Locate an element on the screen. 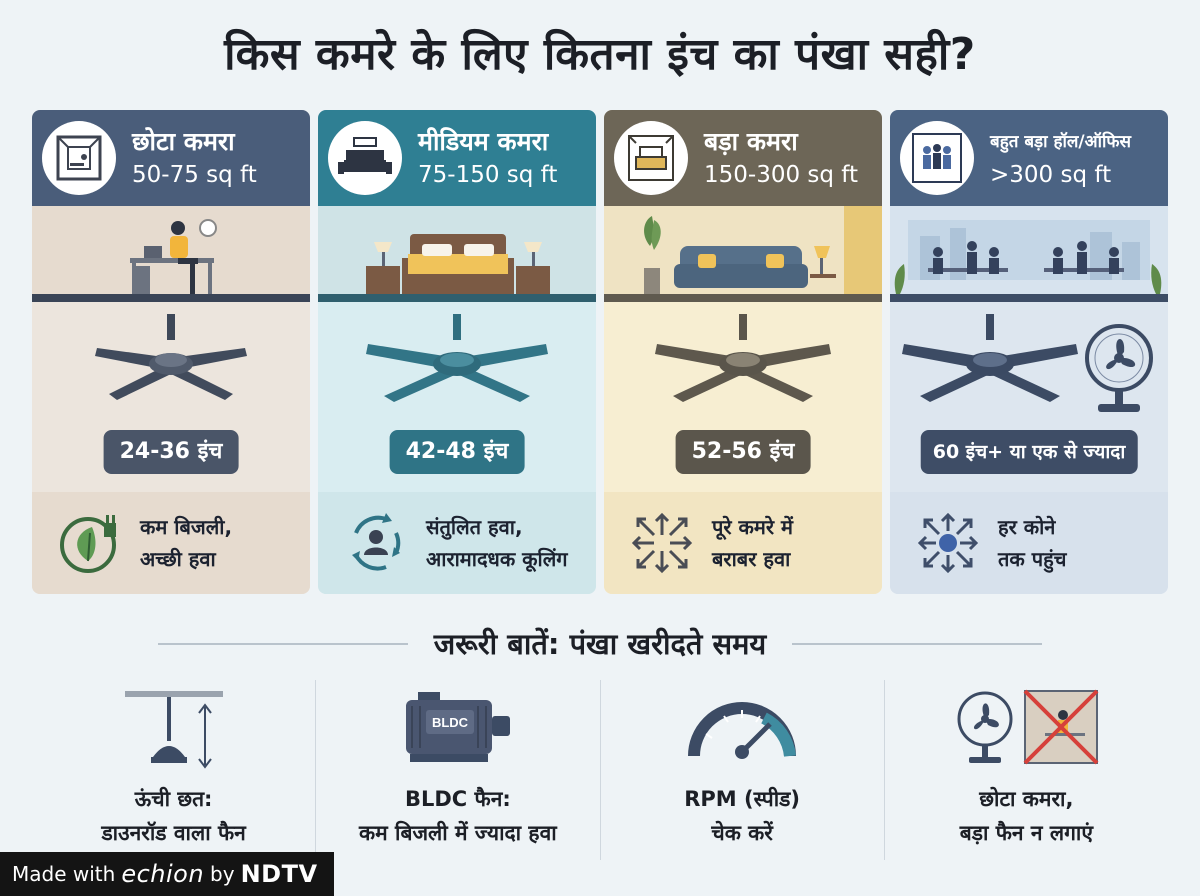 The height and width of the screenshot is (896, 1200). fan-size-badge: 52-56 इंच is located at coordinates (743, 452).